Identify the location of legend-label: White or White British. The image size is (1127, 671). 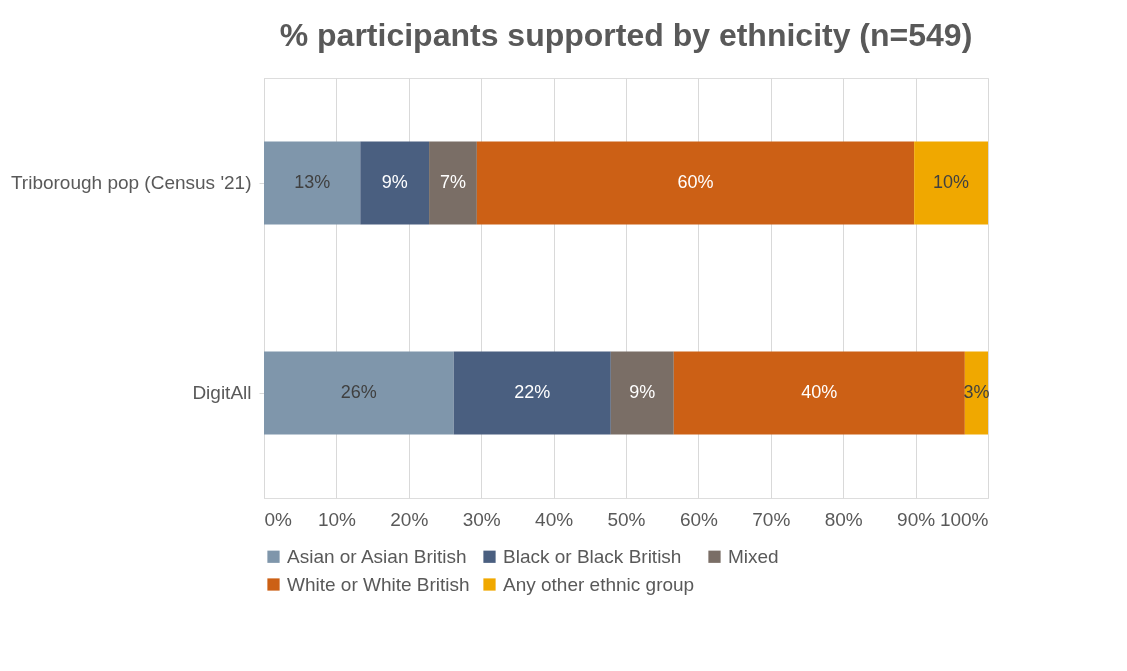
(378, 584).